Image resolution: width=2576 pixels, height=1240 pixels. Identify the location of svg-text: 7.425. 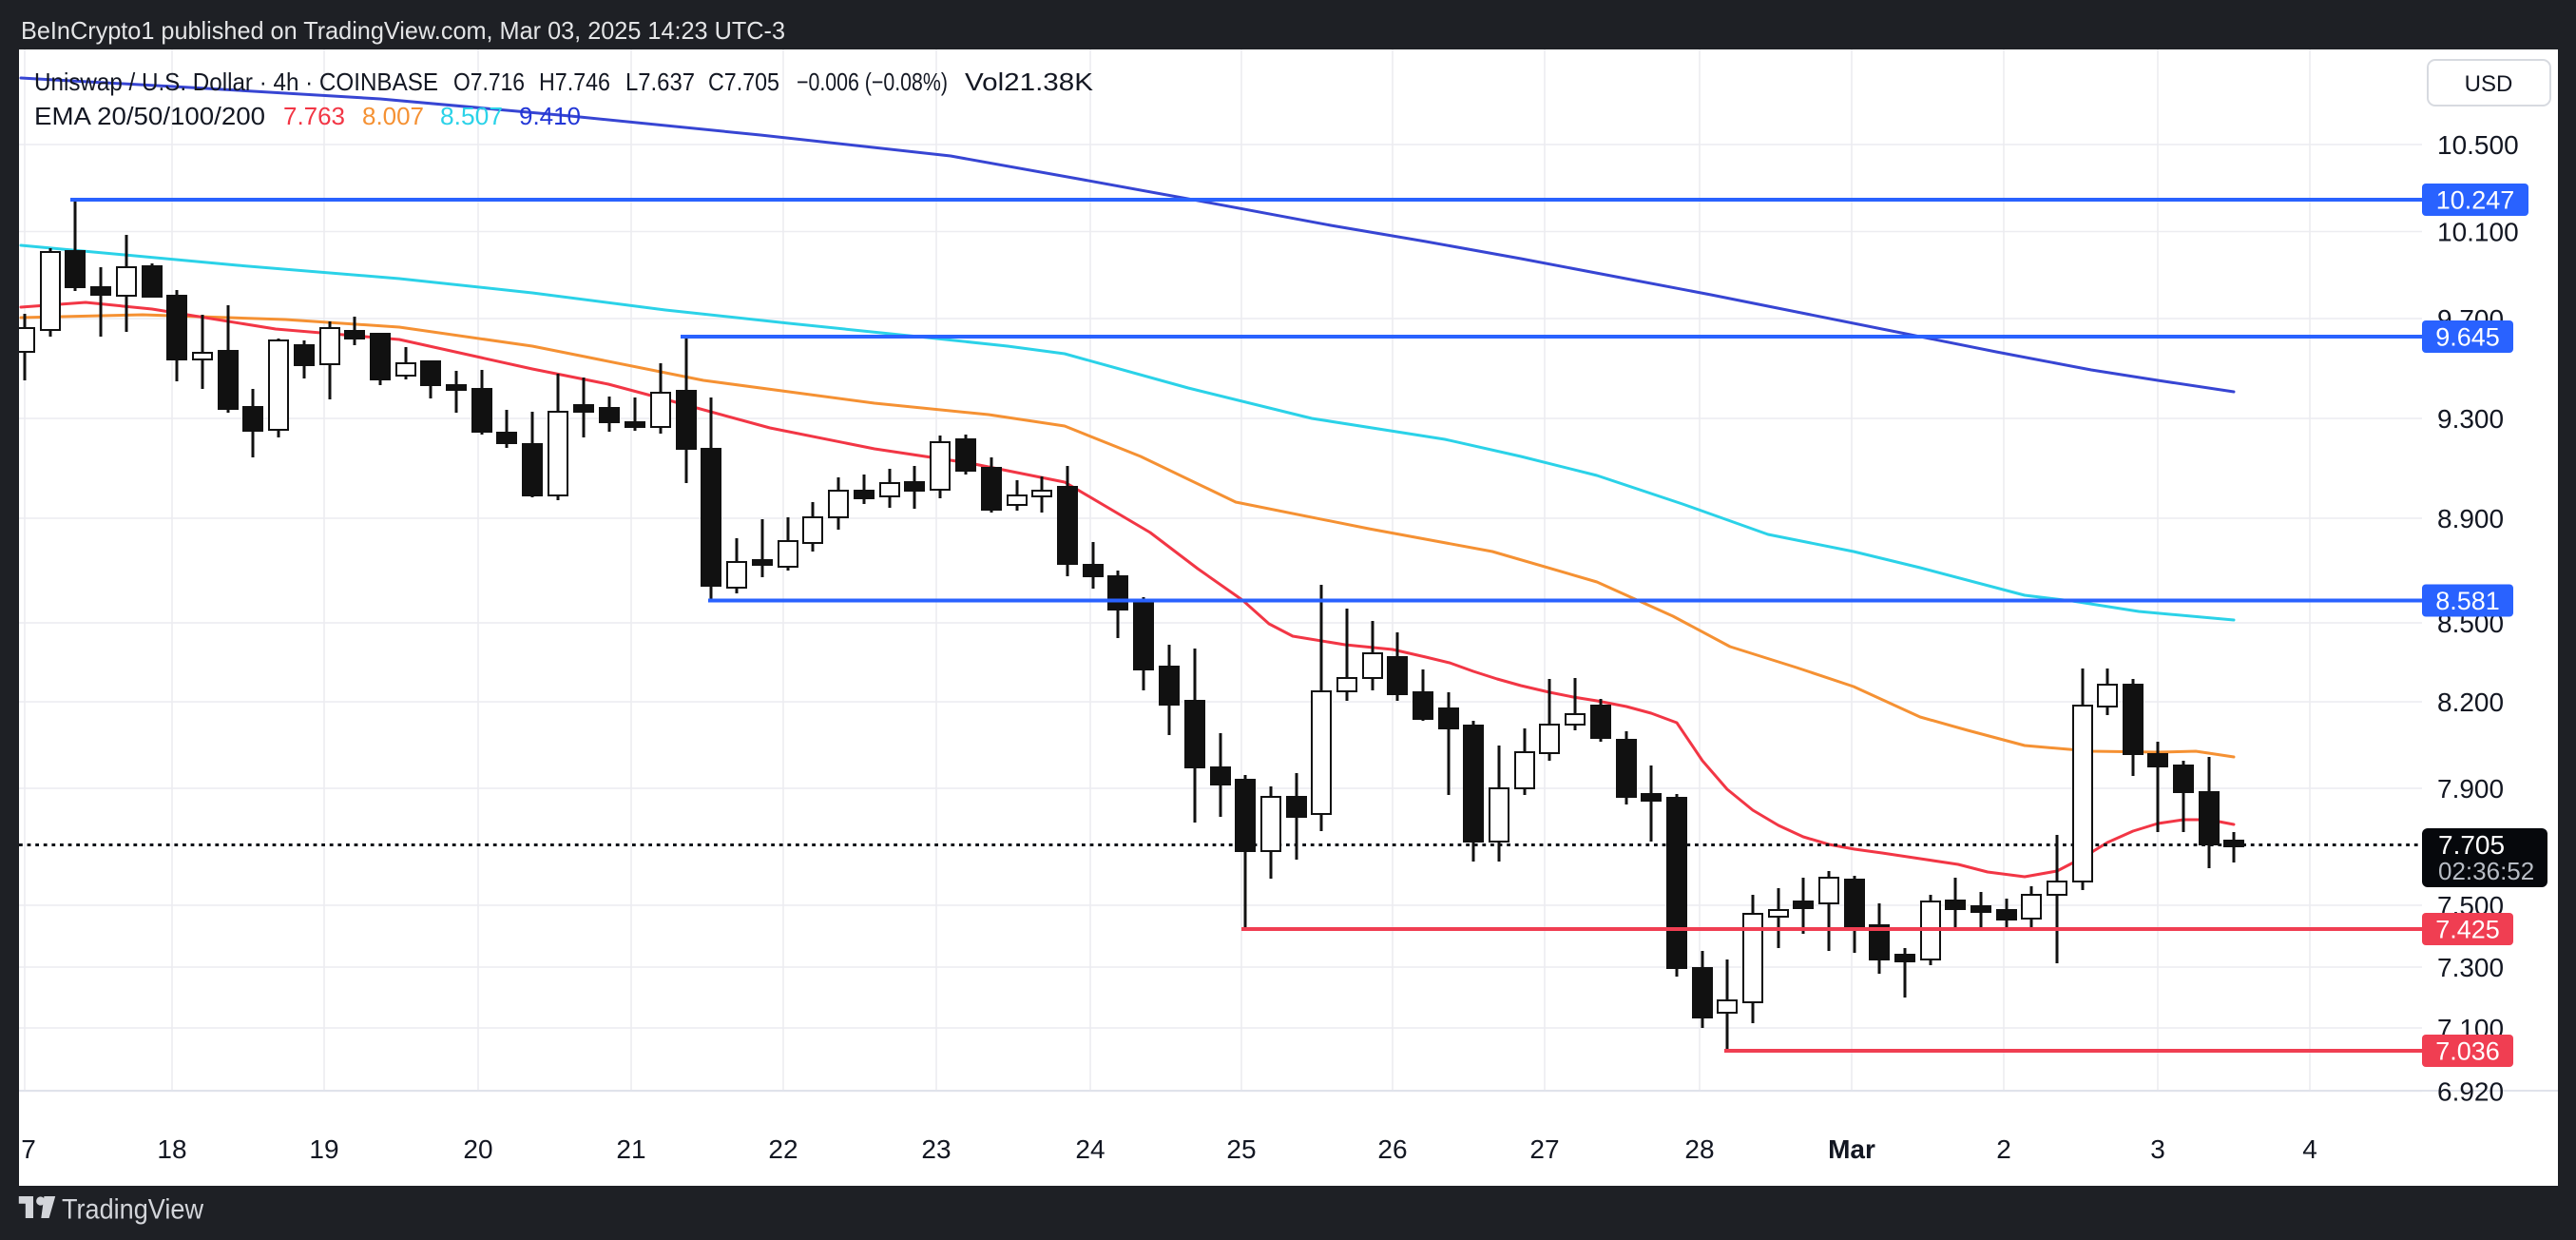
(2467, 930).